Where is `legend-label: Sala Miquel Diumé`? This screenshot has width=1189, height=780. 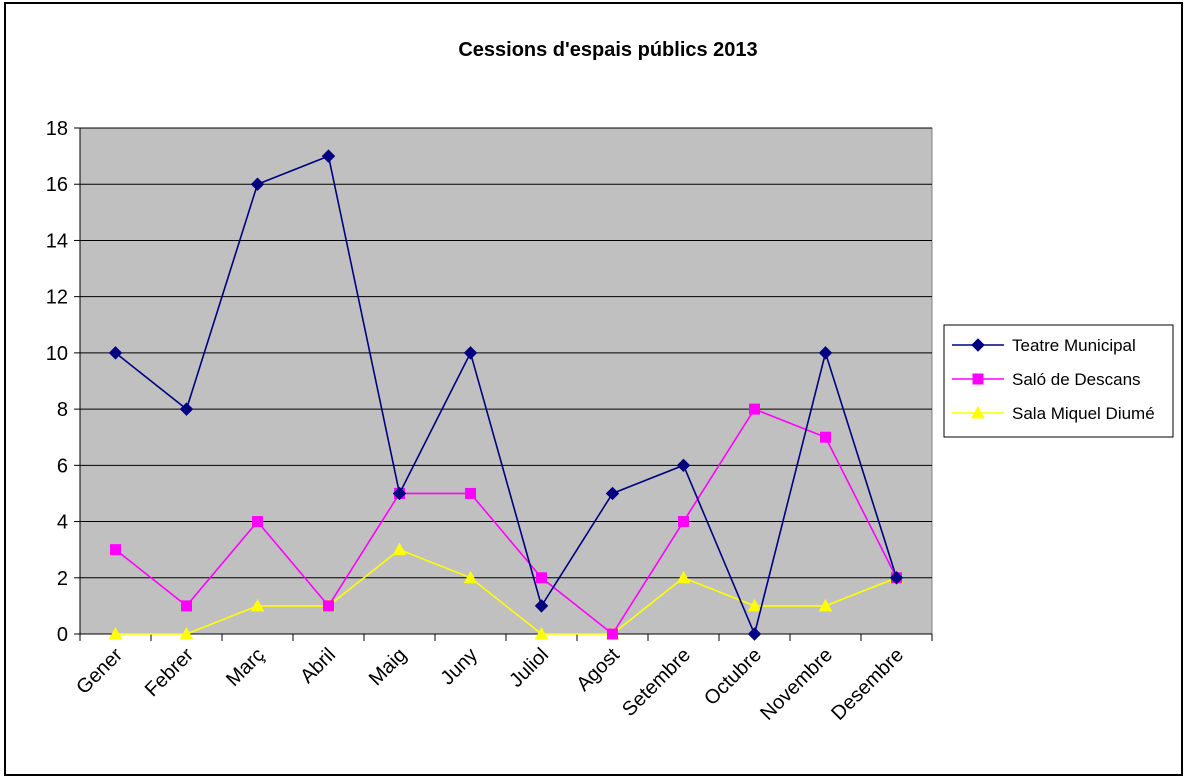 legend-label: Sala Miquel Diumé is located at coordinates (1083, 413).